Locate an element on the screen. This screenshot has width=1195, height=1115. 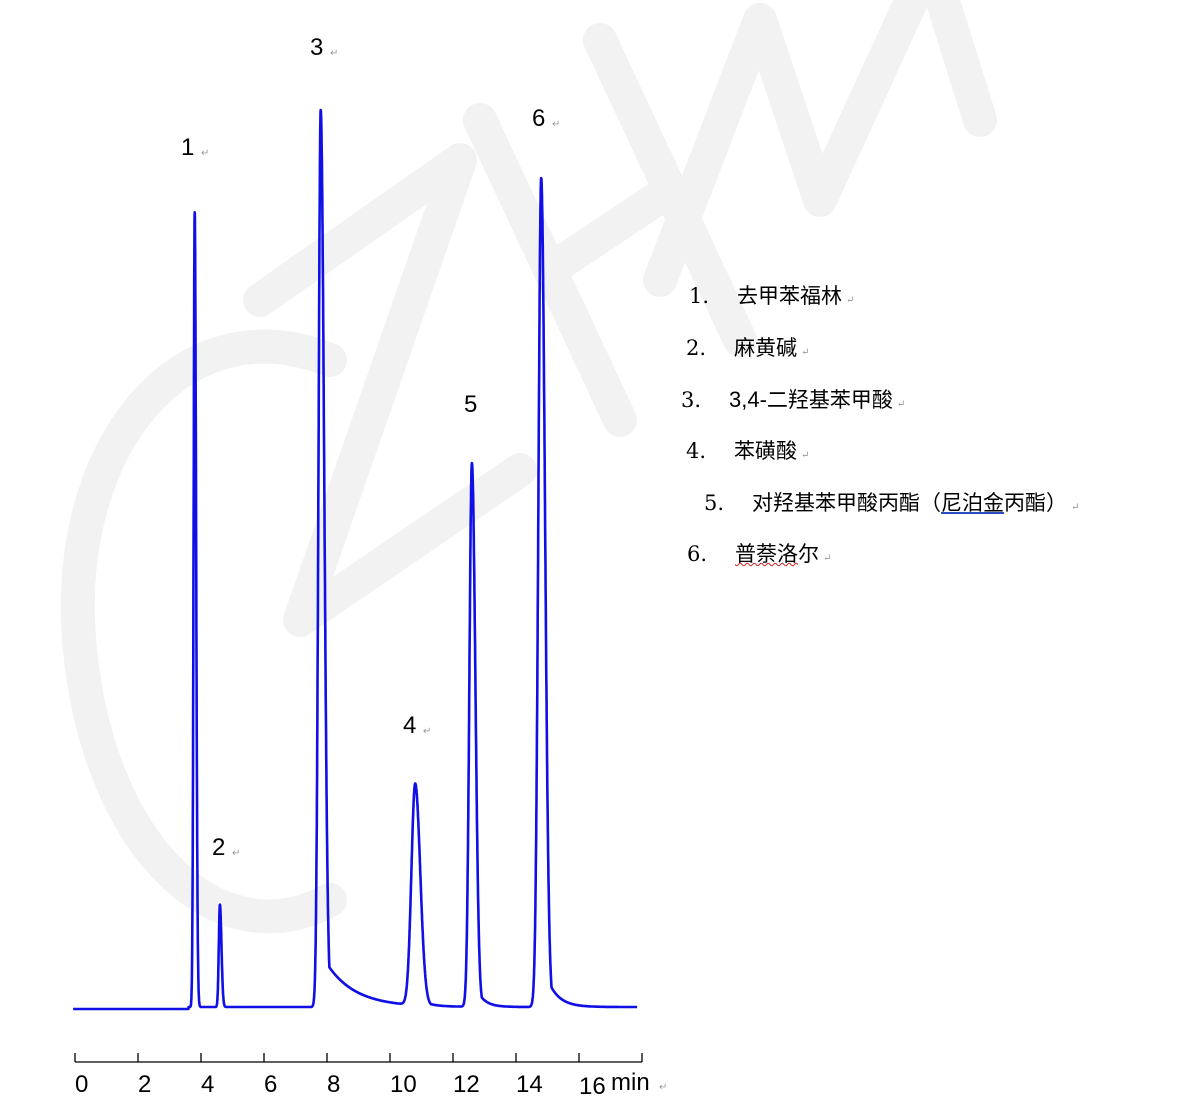
legend-name-prefix: 3,4- is located at coordinates (748, 399).